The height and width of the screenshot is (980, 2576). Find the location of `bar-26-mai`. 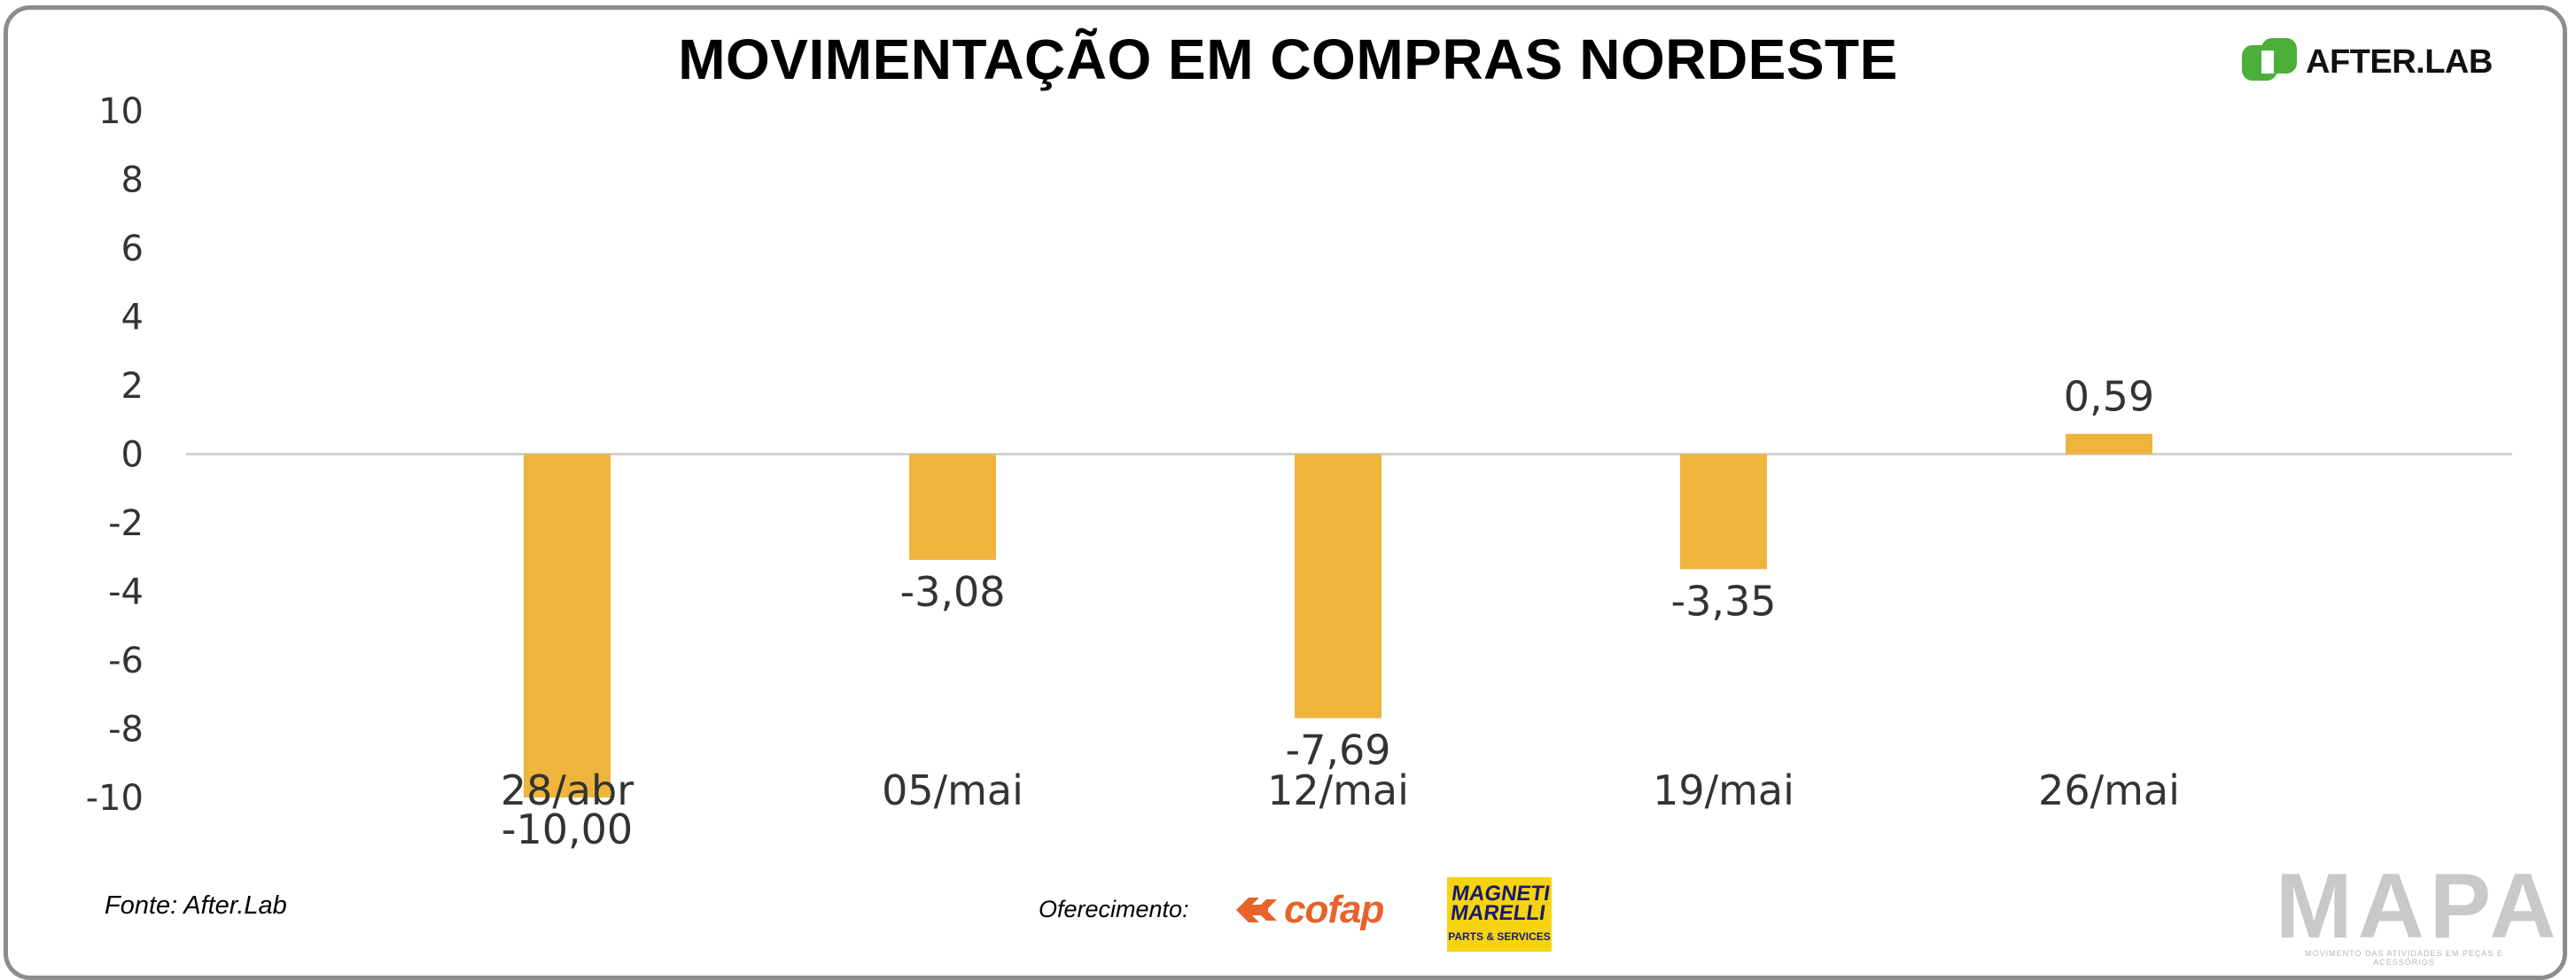

bar-26-mai is located at coordinates (2109, 444).